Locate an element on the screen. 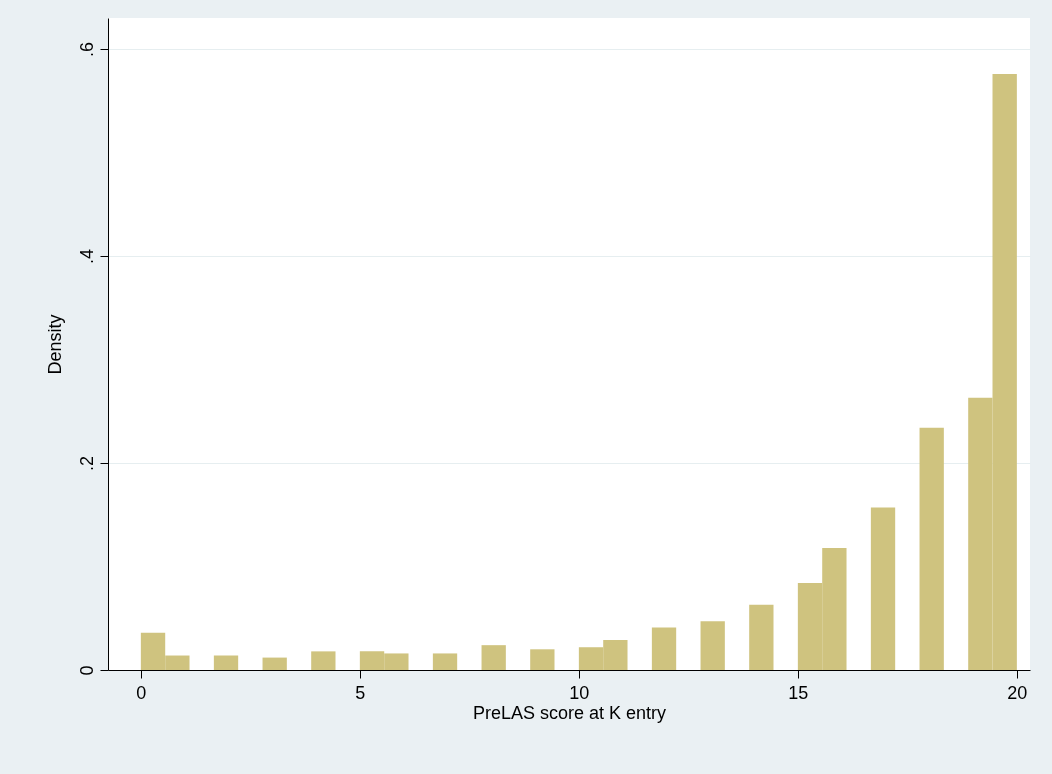  y-tick-label: 0 is located at coordinates (86, 670).